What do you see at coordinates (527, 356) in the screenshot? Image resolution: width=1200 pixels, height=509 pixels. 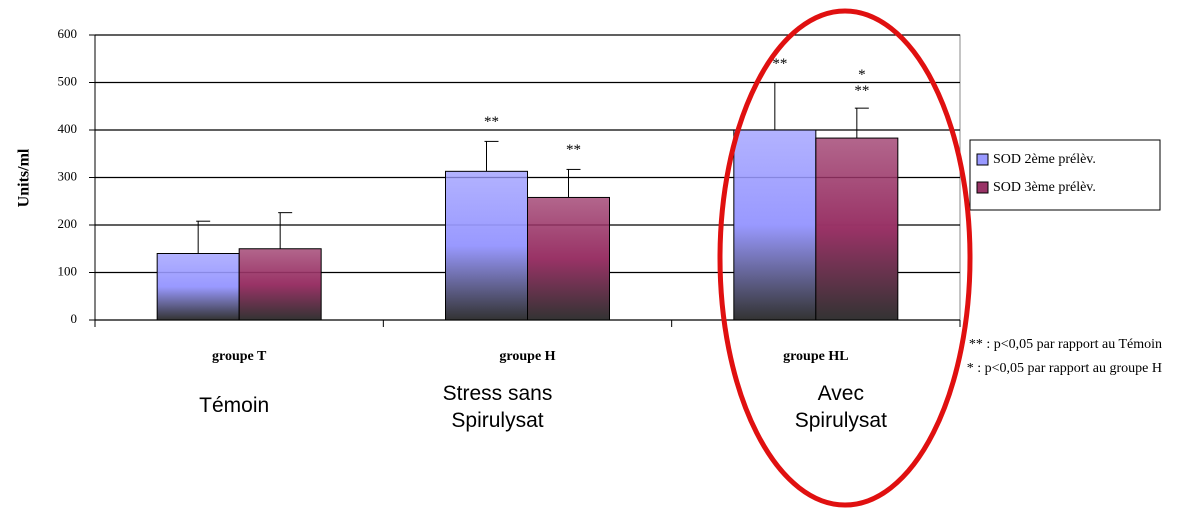 I see `x-tick-label: groupe H` at bounding box center [527, 356].